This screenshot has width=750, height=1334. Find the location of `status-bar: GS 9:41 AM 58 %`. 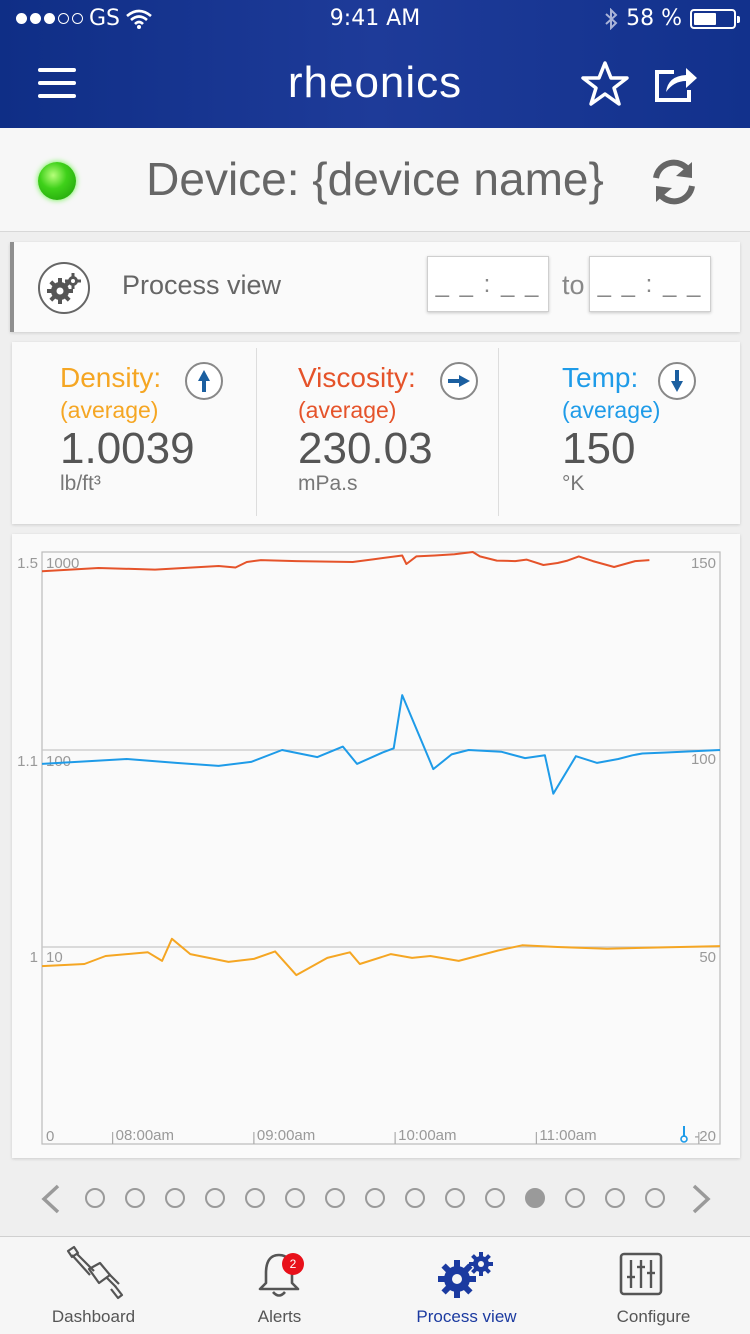

status-bar: GS 9:41 AM 58 % is located at coordinates (375, 20).